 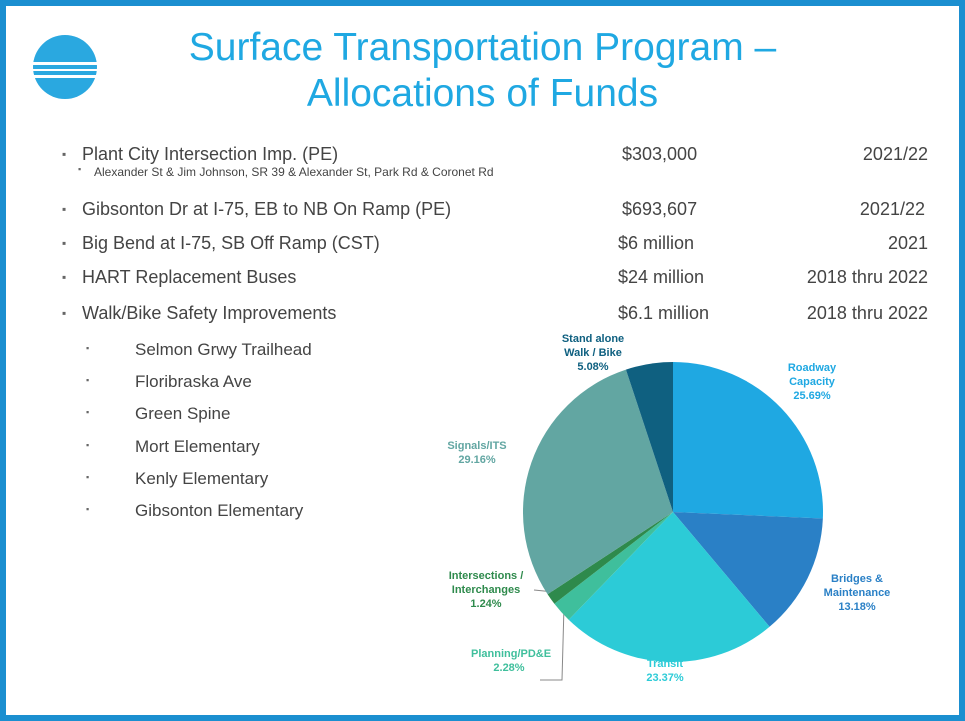 What do you see at coordinates (189, 277) in the screenshot?
I see `item-text: HART Replacement Buses` at bounding box center [189, 277].